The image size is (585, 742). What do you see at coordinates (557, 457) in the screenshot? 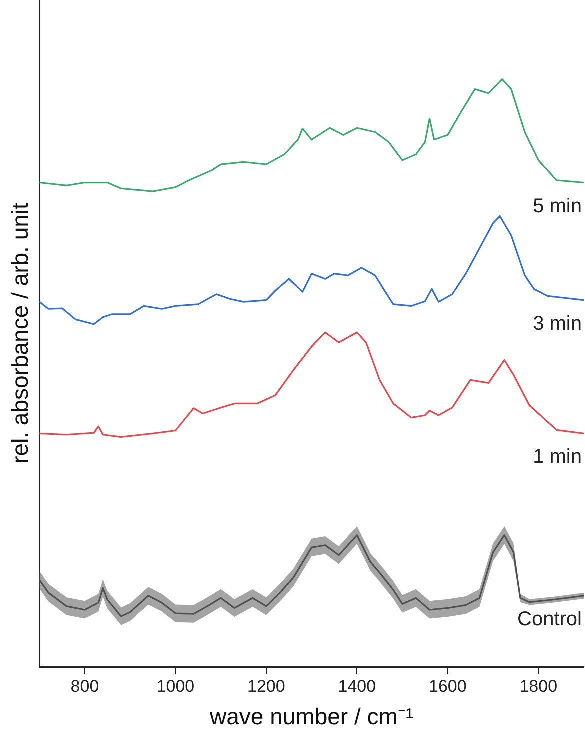
I see `series-label: 1 min` at bounding box center [557, 457].